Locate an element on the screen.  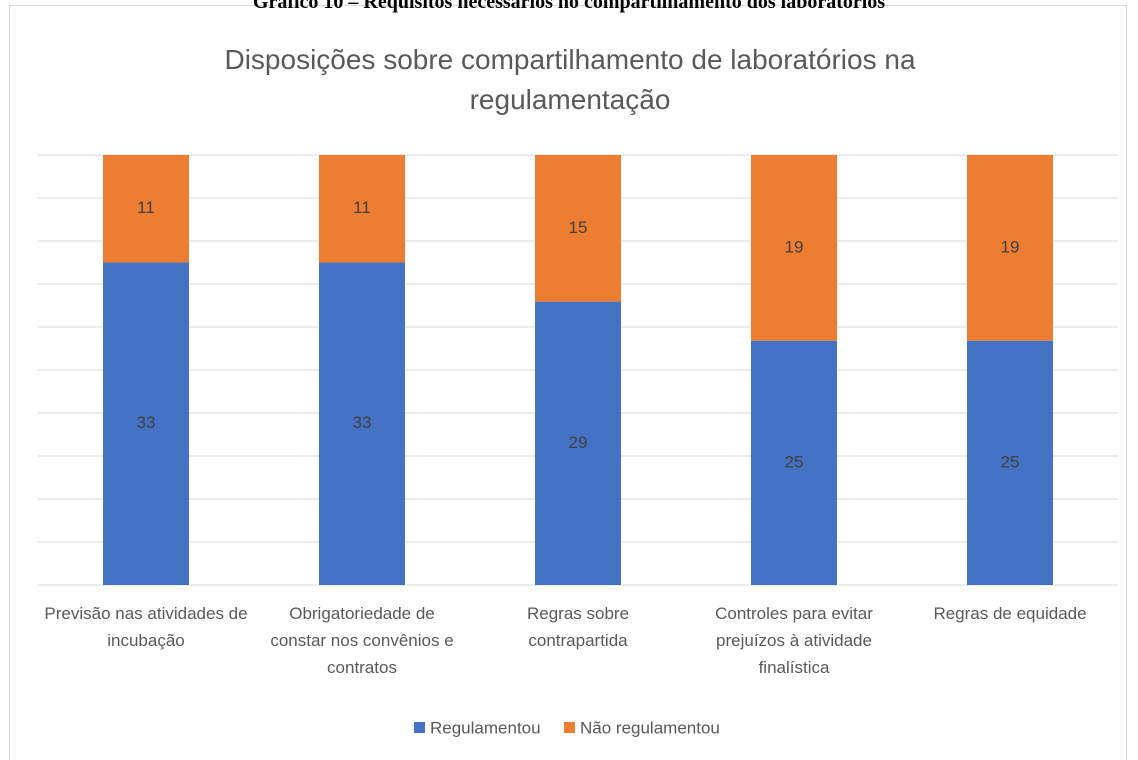
x-tick-label: Regras sobre contrapartida is located at coordinates (578, 627).